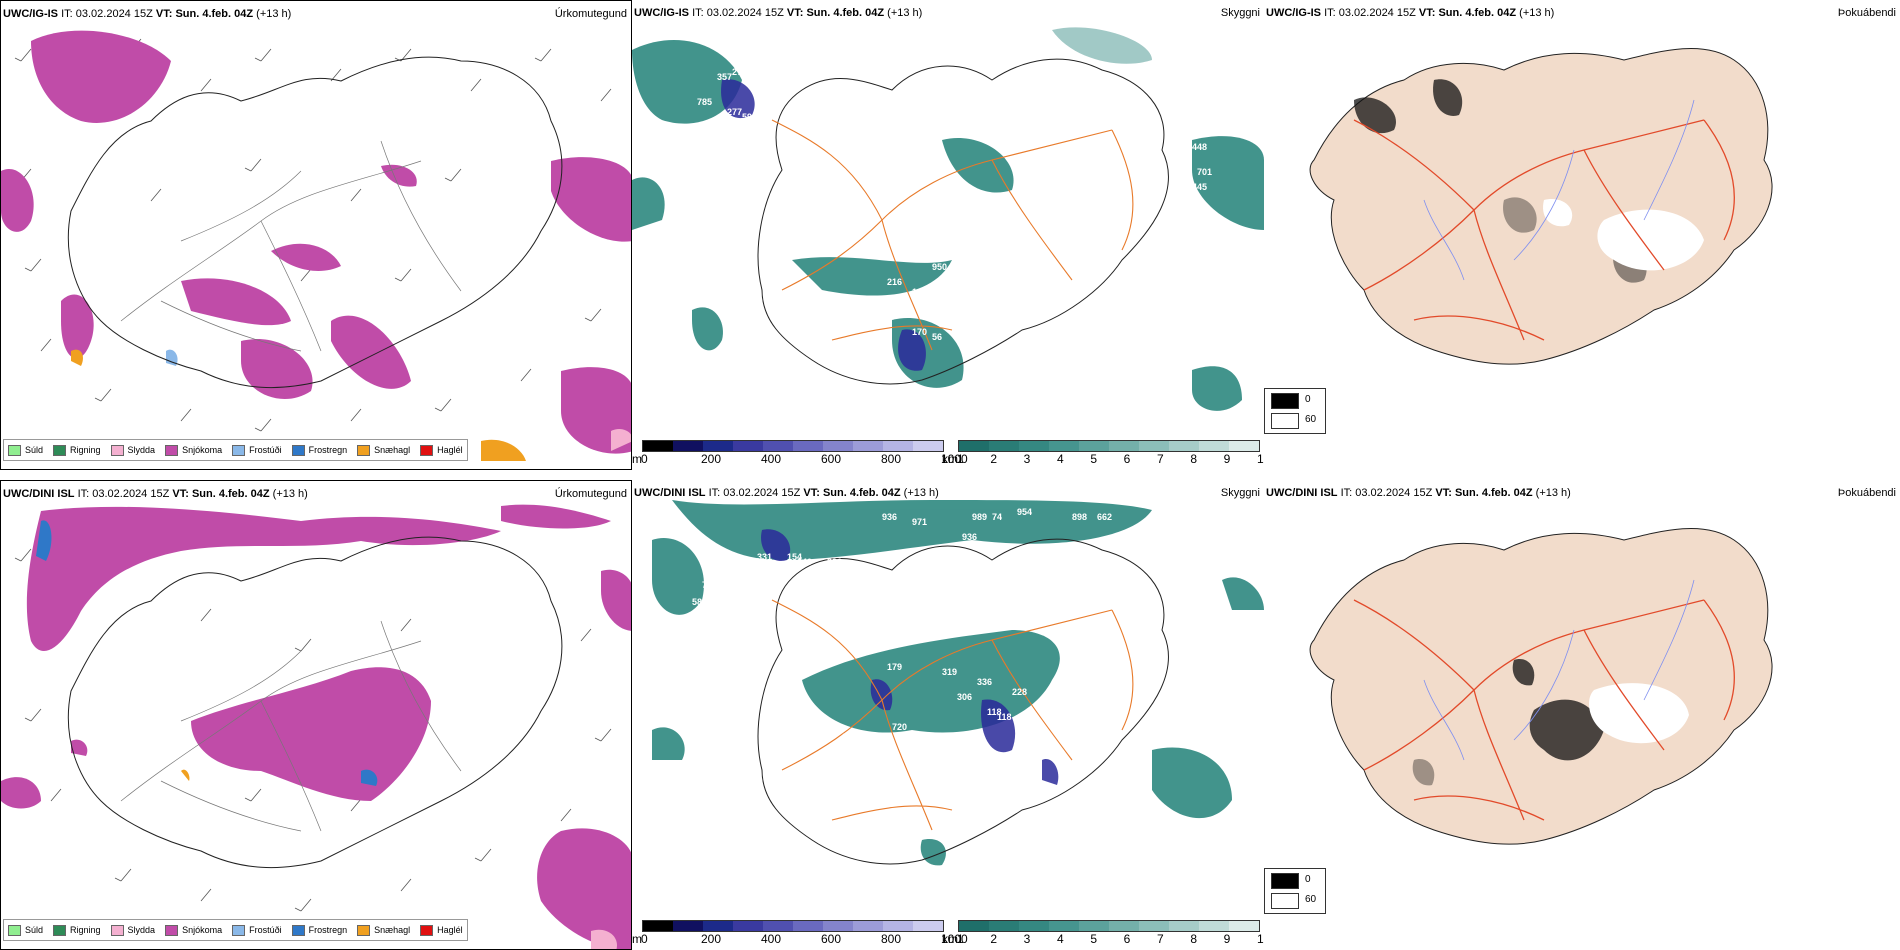  I want to click on visibility-label: 445, so click(1199, 187).